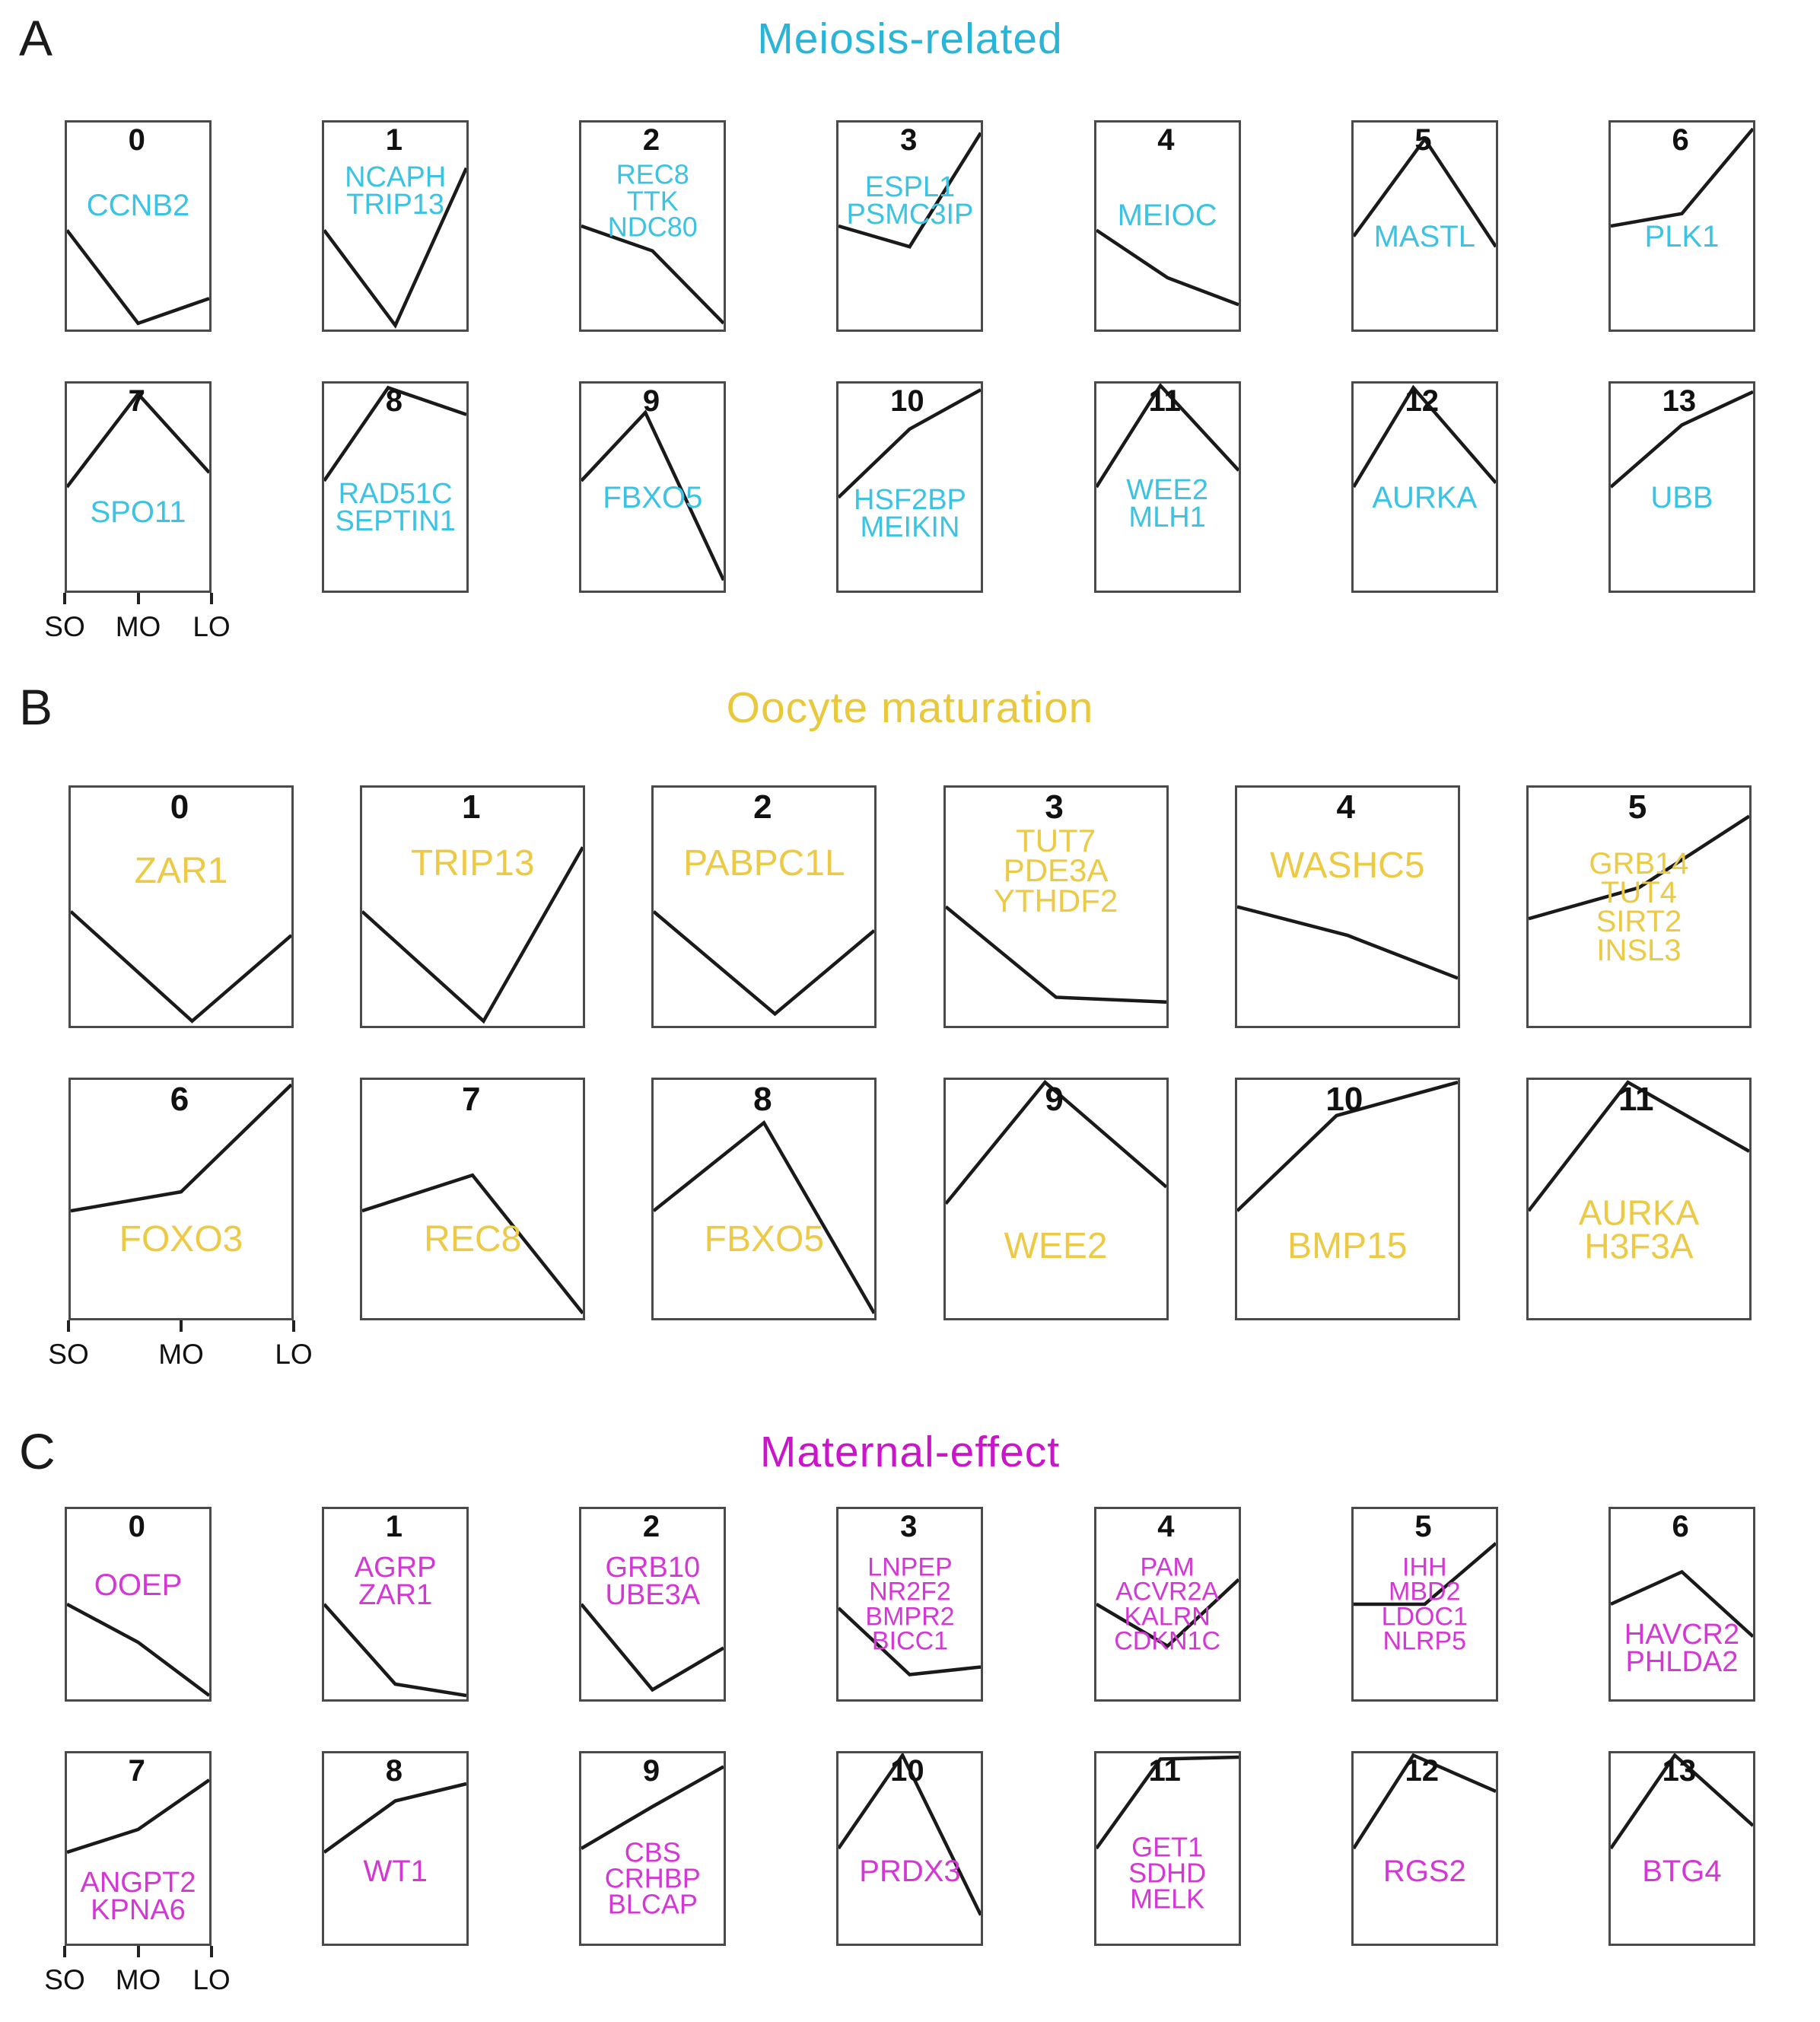 This screenshot has height=2022, width=1820. I want to click on facet-A-2: 2 REC8 TTK NDC80, so click(653, 226).